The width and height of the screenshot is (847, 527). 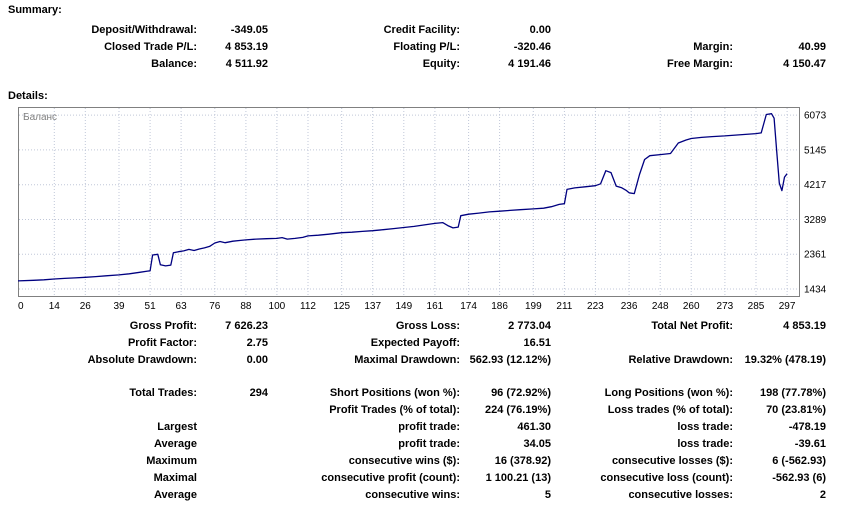 What do you see at coordinates (427, 326) in the screenshot?
I see `gross-loss-label: Gross Loss:` at bounding box center [427, 326].